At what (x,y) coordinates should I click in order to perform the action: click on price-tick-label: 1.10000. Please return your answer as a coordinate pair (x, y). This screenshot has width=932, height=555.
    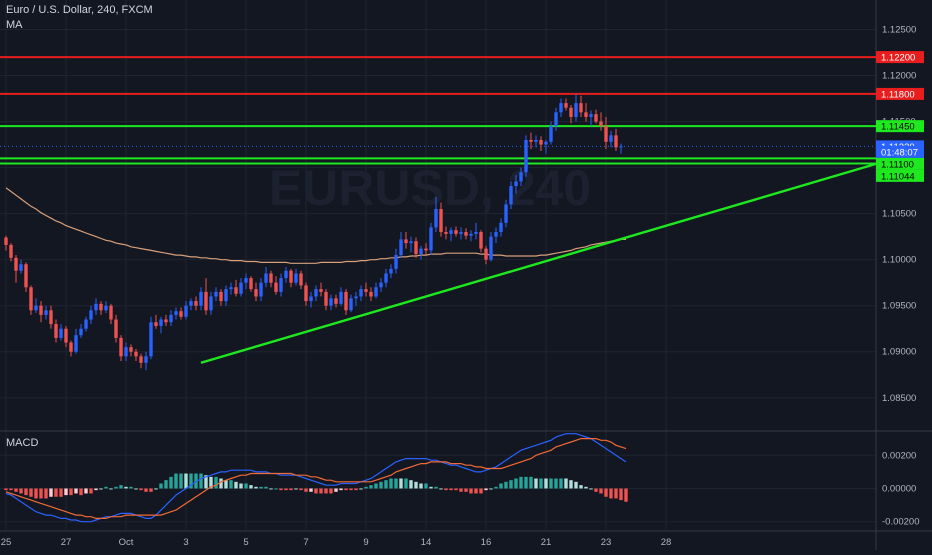
    Looking at the image, I should click on (899, 260).